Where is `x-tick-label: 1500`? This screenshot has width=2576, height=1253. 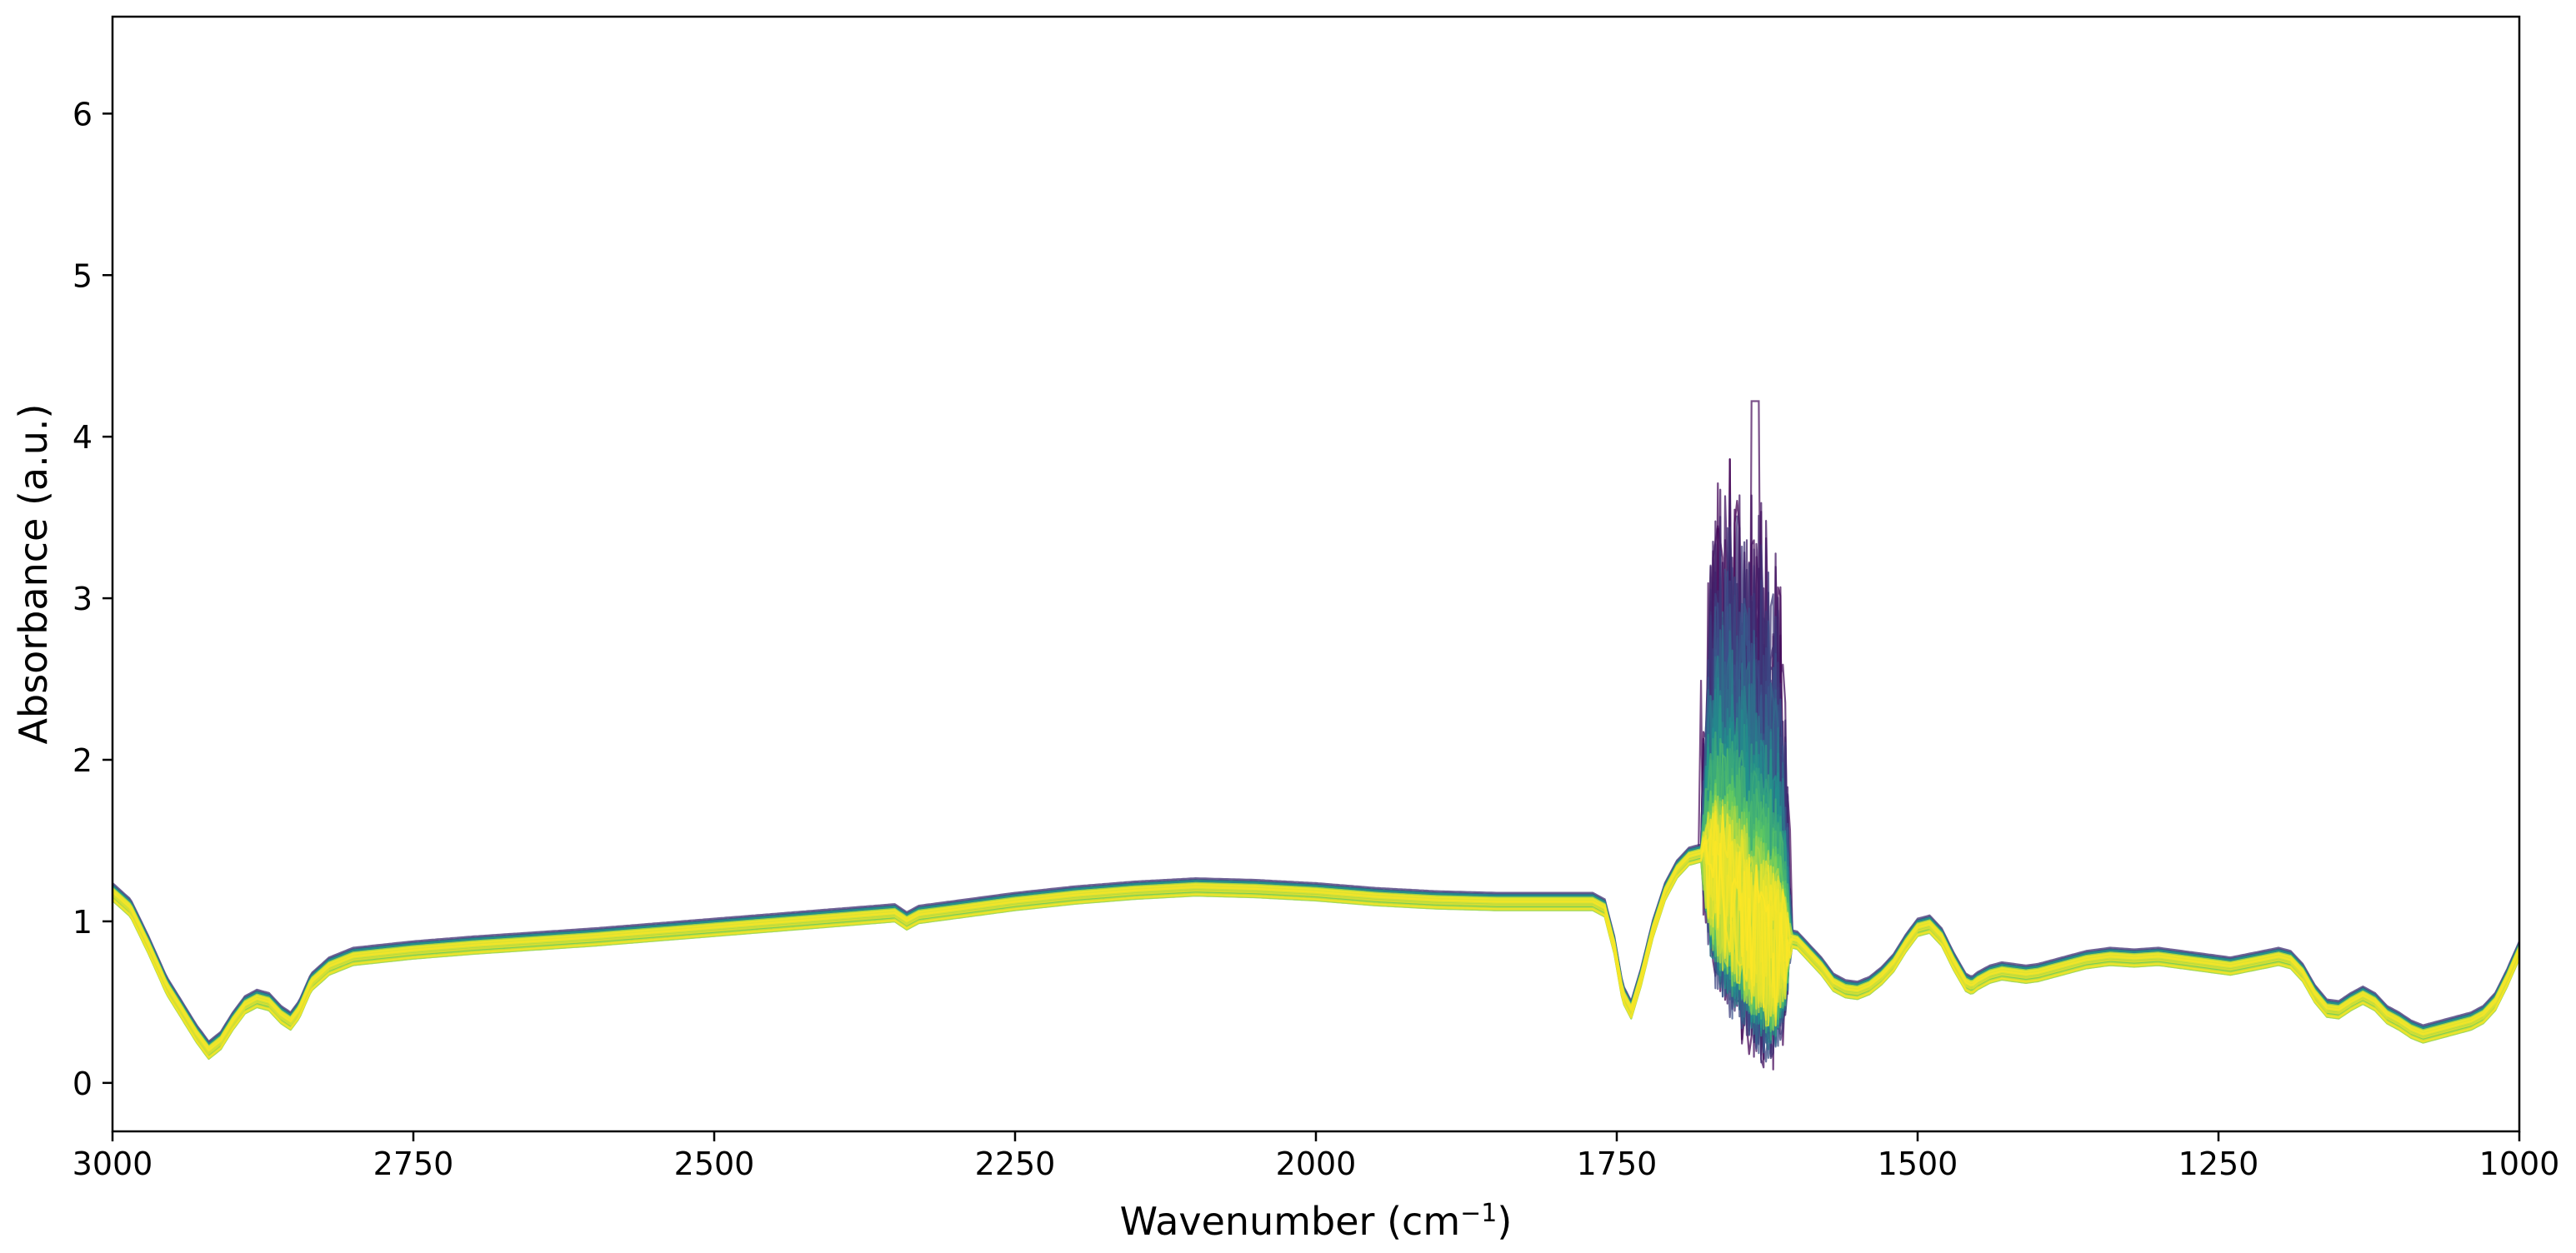 x-tick-label: 1500 is located at coordinates (1918, 1164).